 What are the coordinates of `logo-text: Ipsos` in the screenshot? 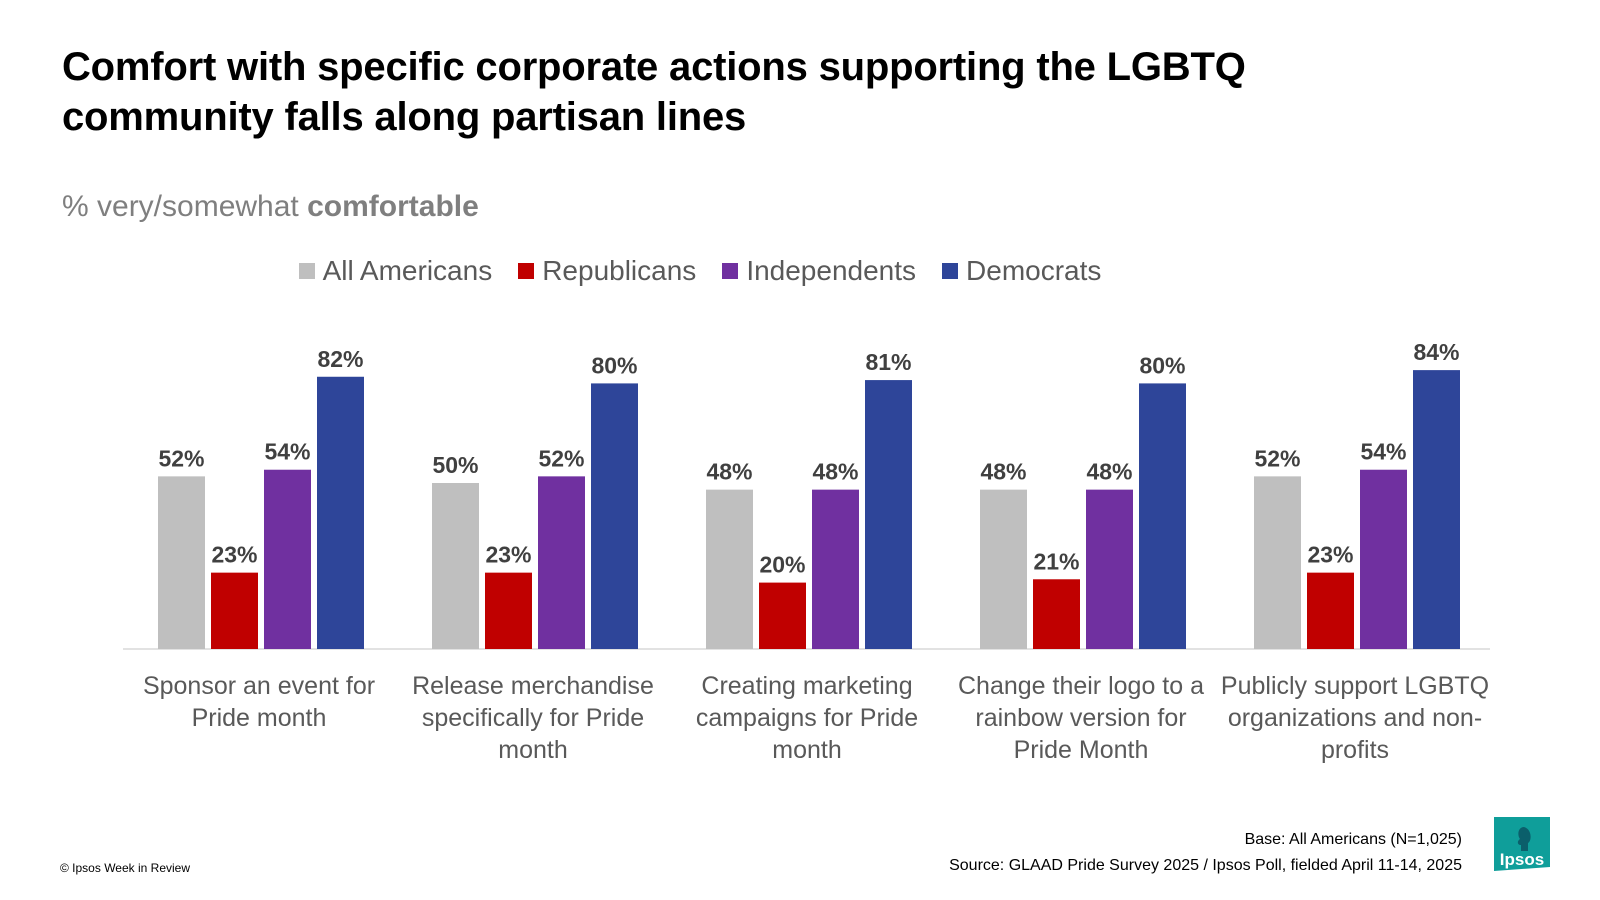 It's located at (1522, 859).